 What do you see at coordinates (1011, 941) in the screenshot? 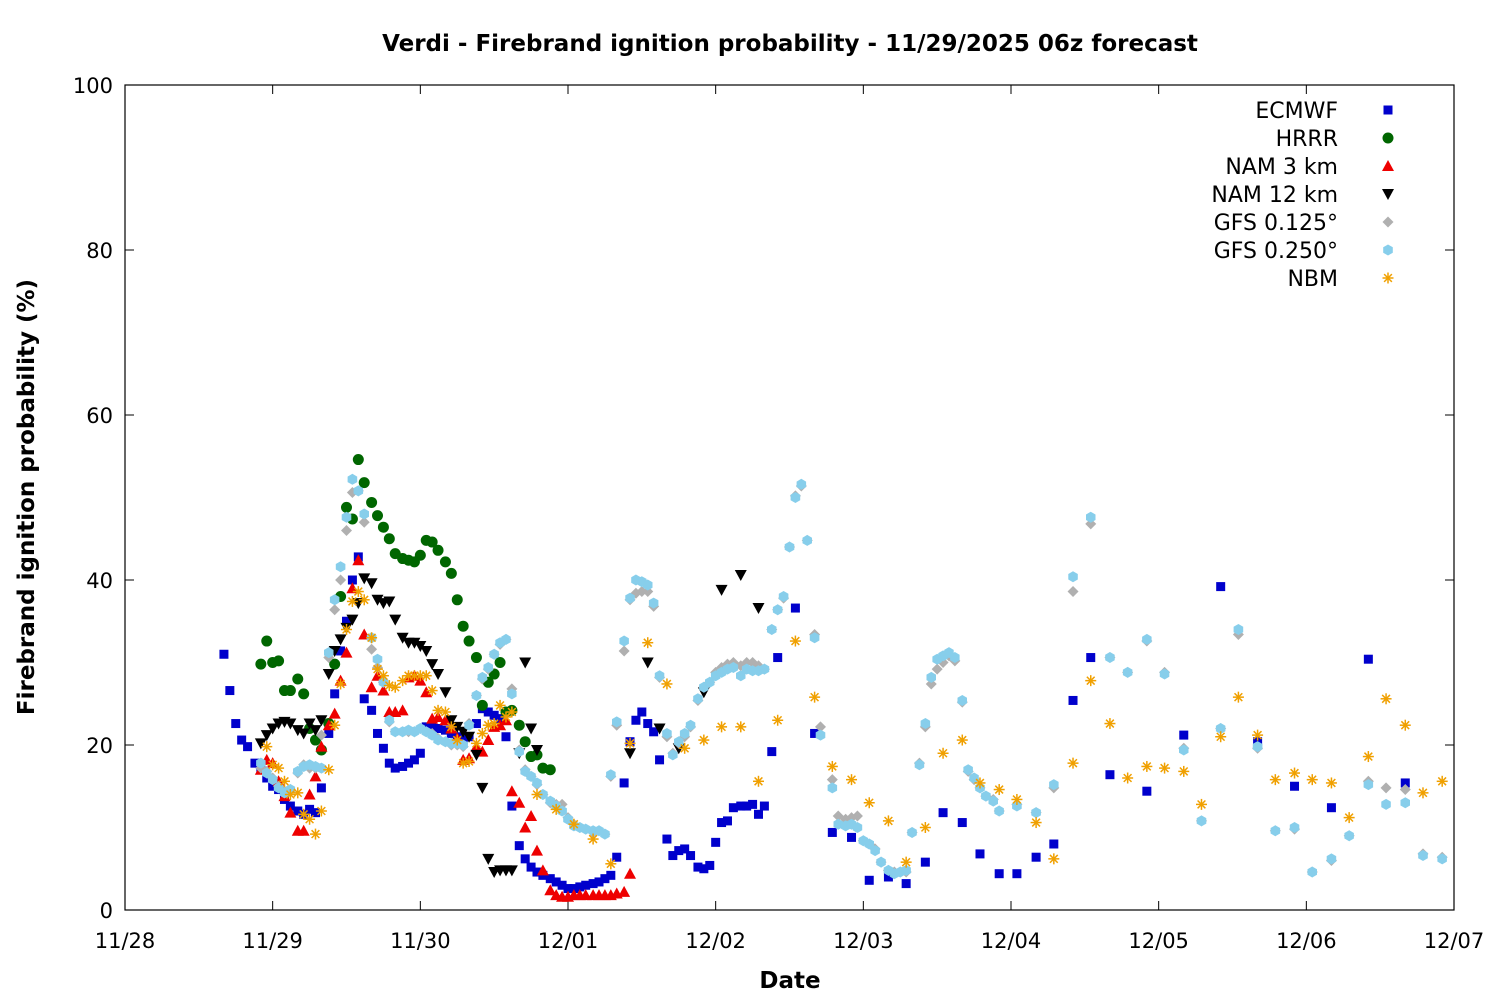
I see `x-tick-label: 12/04` at bounding box center [1011, 941].